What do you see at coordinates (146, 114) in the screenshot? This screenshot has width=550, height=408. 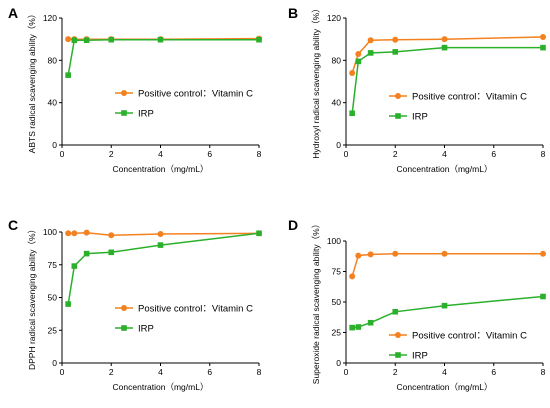 I see `legend-label-irp-a: IRP` at bounding box center [146, 114].